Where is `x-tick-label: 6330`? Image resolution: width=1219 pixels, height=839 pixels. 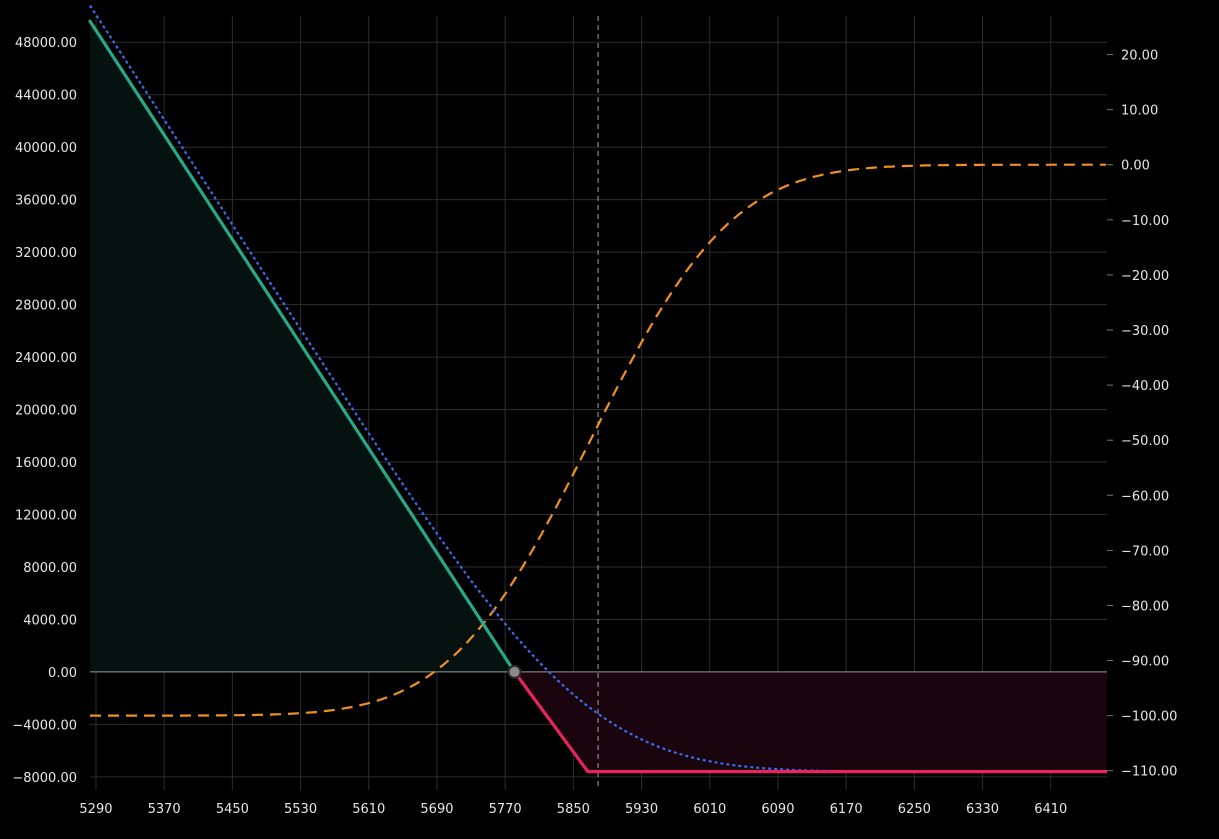 x-tick-label: 6330 is located at coordinates (982, 809).